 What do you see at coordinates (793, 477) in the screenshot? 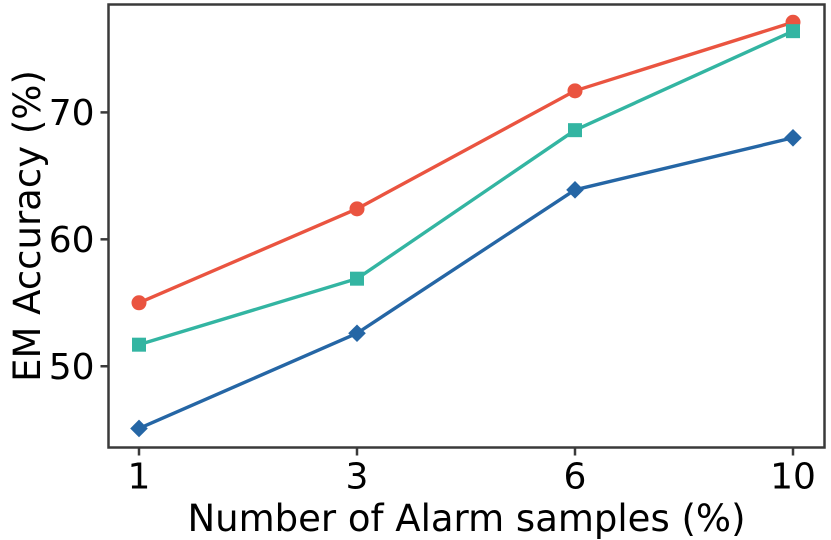
I see `x-tick-label: 10` at bounding box center [793, 477].